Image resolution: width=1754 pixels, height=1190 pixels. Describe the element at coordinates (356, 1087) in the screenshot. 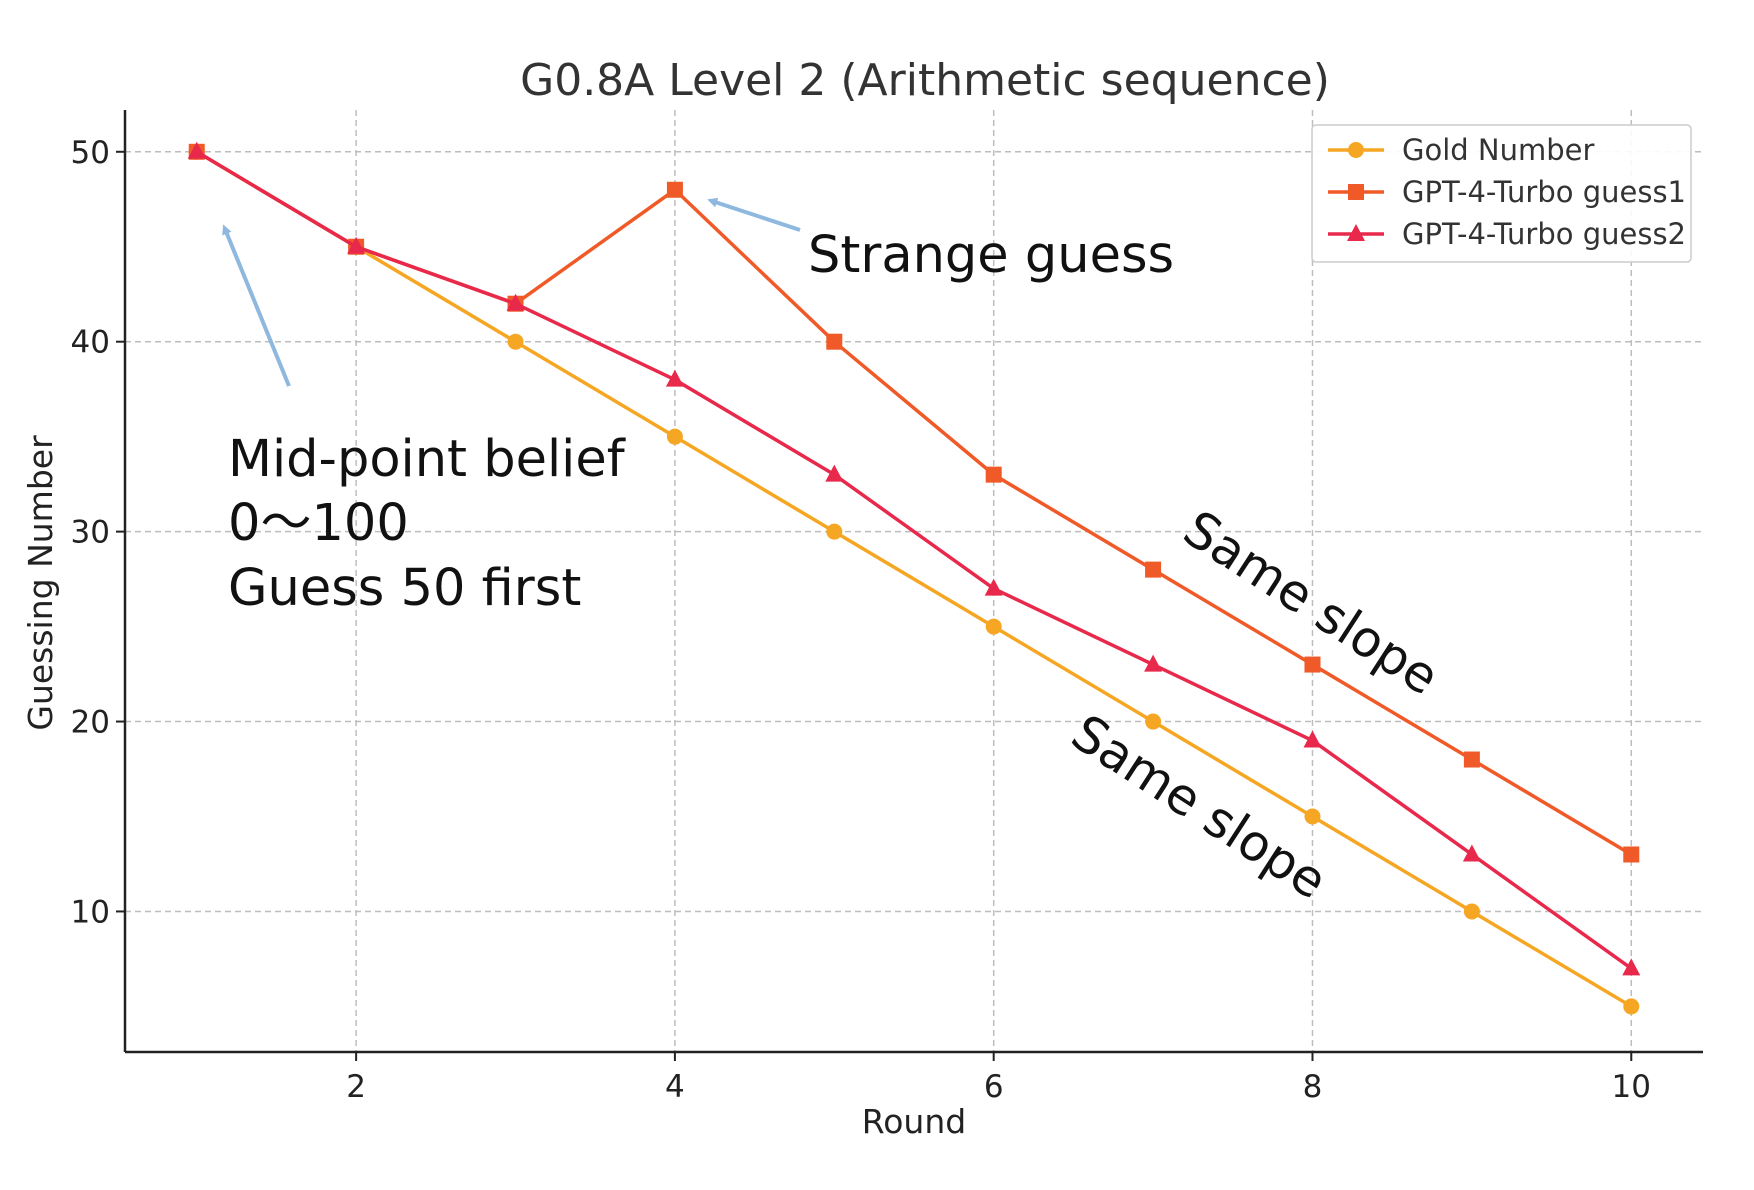

I see `x-tick-label: 2` at that location.